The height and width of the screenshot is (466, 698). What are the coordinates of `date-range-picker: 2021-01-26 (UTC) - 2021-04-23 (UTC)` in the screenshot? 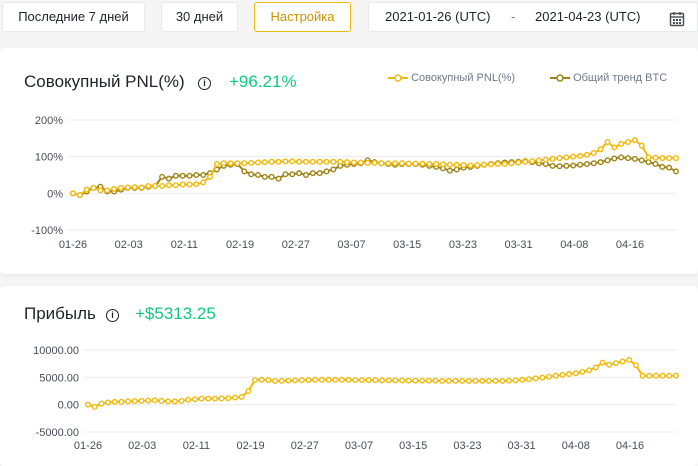 It's located at (533, 17).